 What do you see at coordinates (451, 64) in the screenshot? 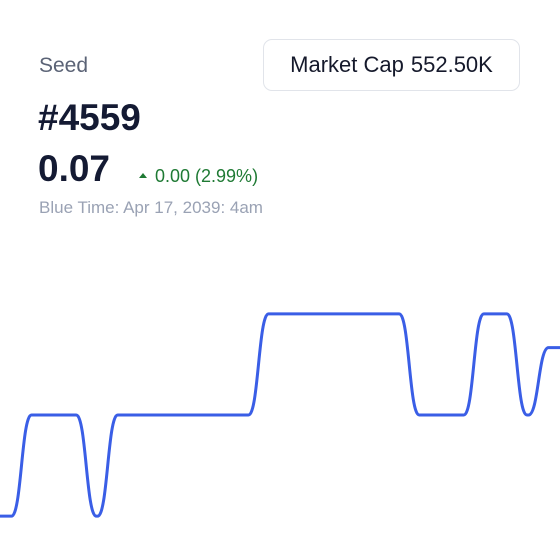
I see `market-cap-value: 552.50K` at bounding box center [451, 64].